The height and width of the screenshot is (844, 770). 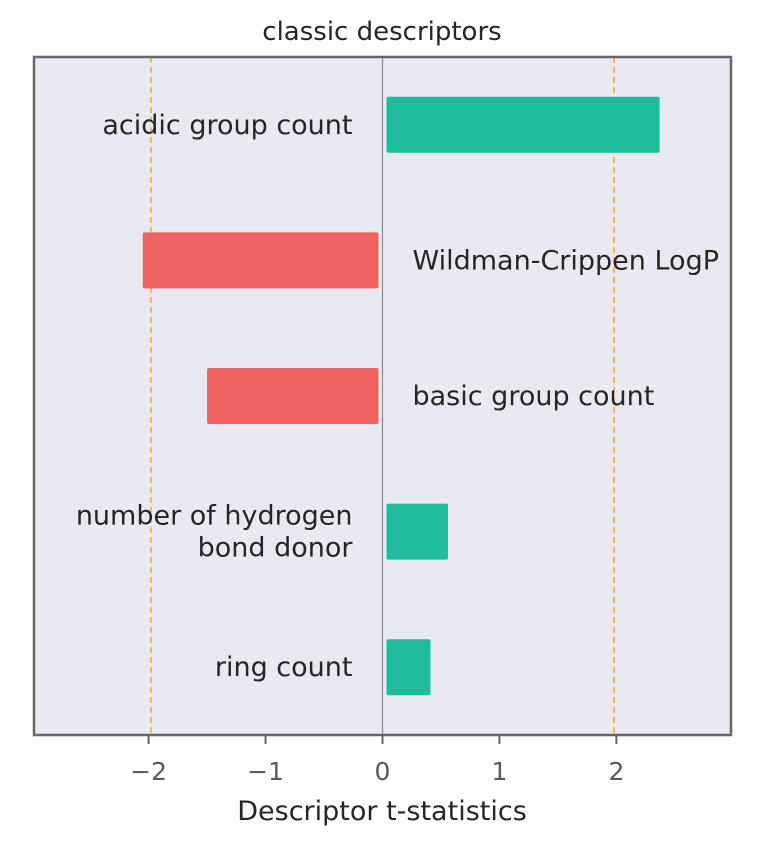 I want to click on chart-title: classic descriptors, so click(x=381, y=32).